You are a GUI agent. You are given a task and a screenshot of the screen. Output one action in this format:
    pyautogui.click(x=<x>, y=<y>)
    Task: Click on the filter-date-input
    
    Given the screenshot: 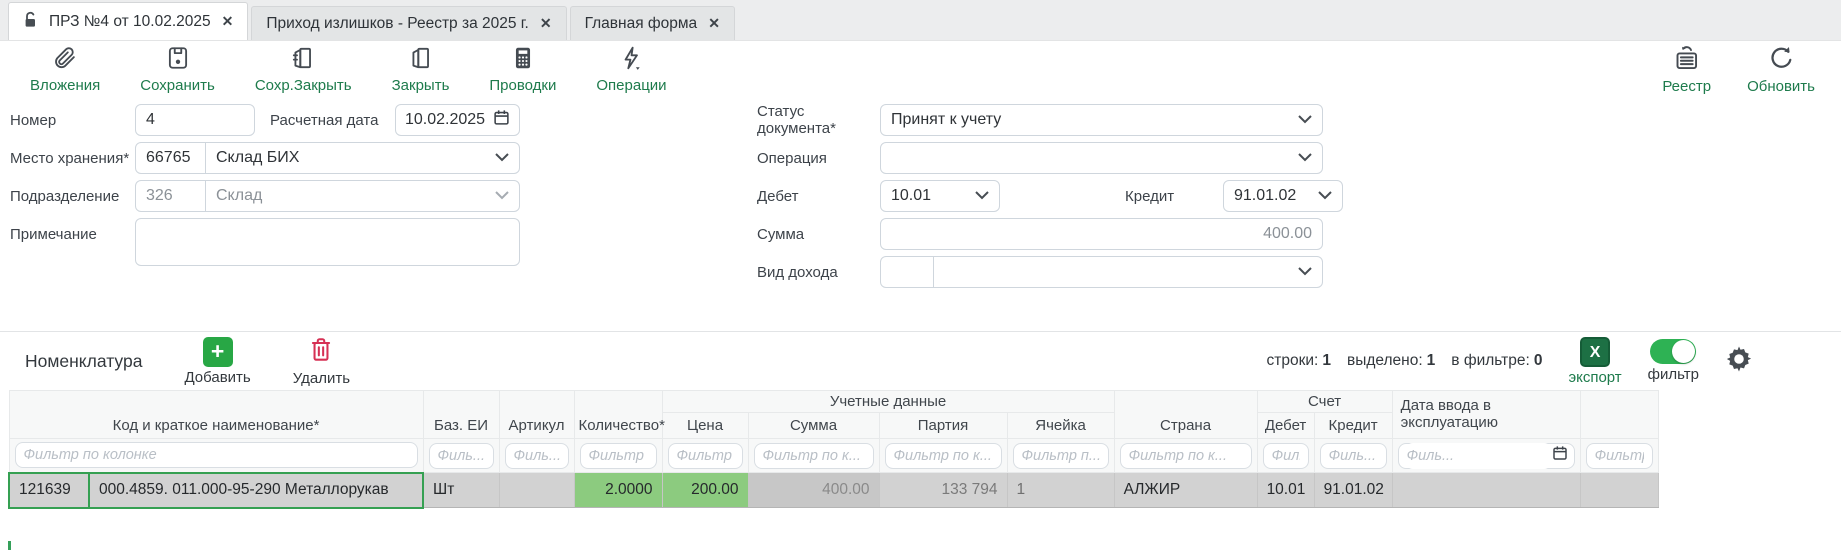 What is the action you would take?
    pyautogui.click(x=1478, y=455)
    